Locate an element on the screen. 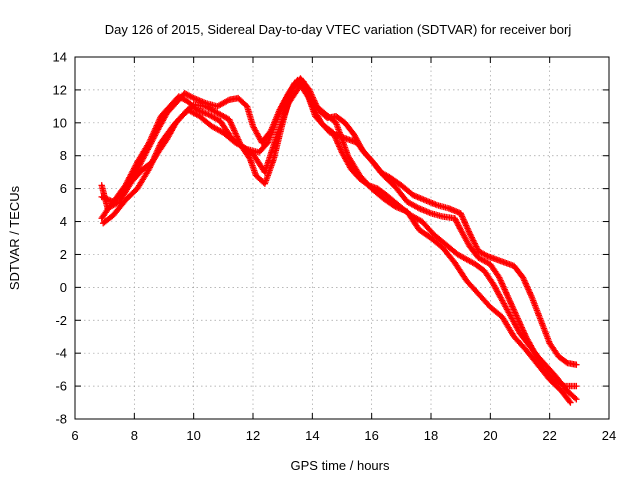 Image resolution: width=640 pixels, height=480 pixels. x-tick-label: 14 is located at coordinates (312, 435).